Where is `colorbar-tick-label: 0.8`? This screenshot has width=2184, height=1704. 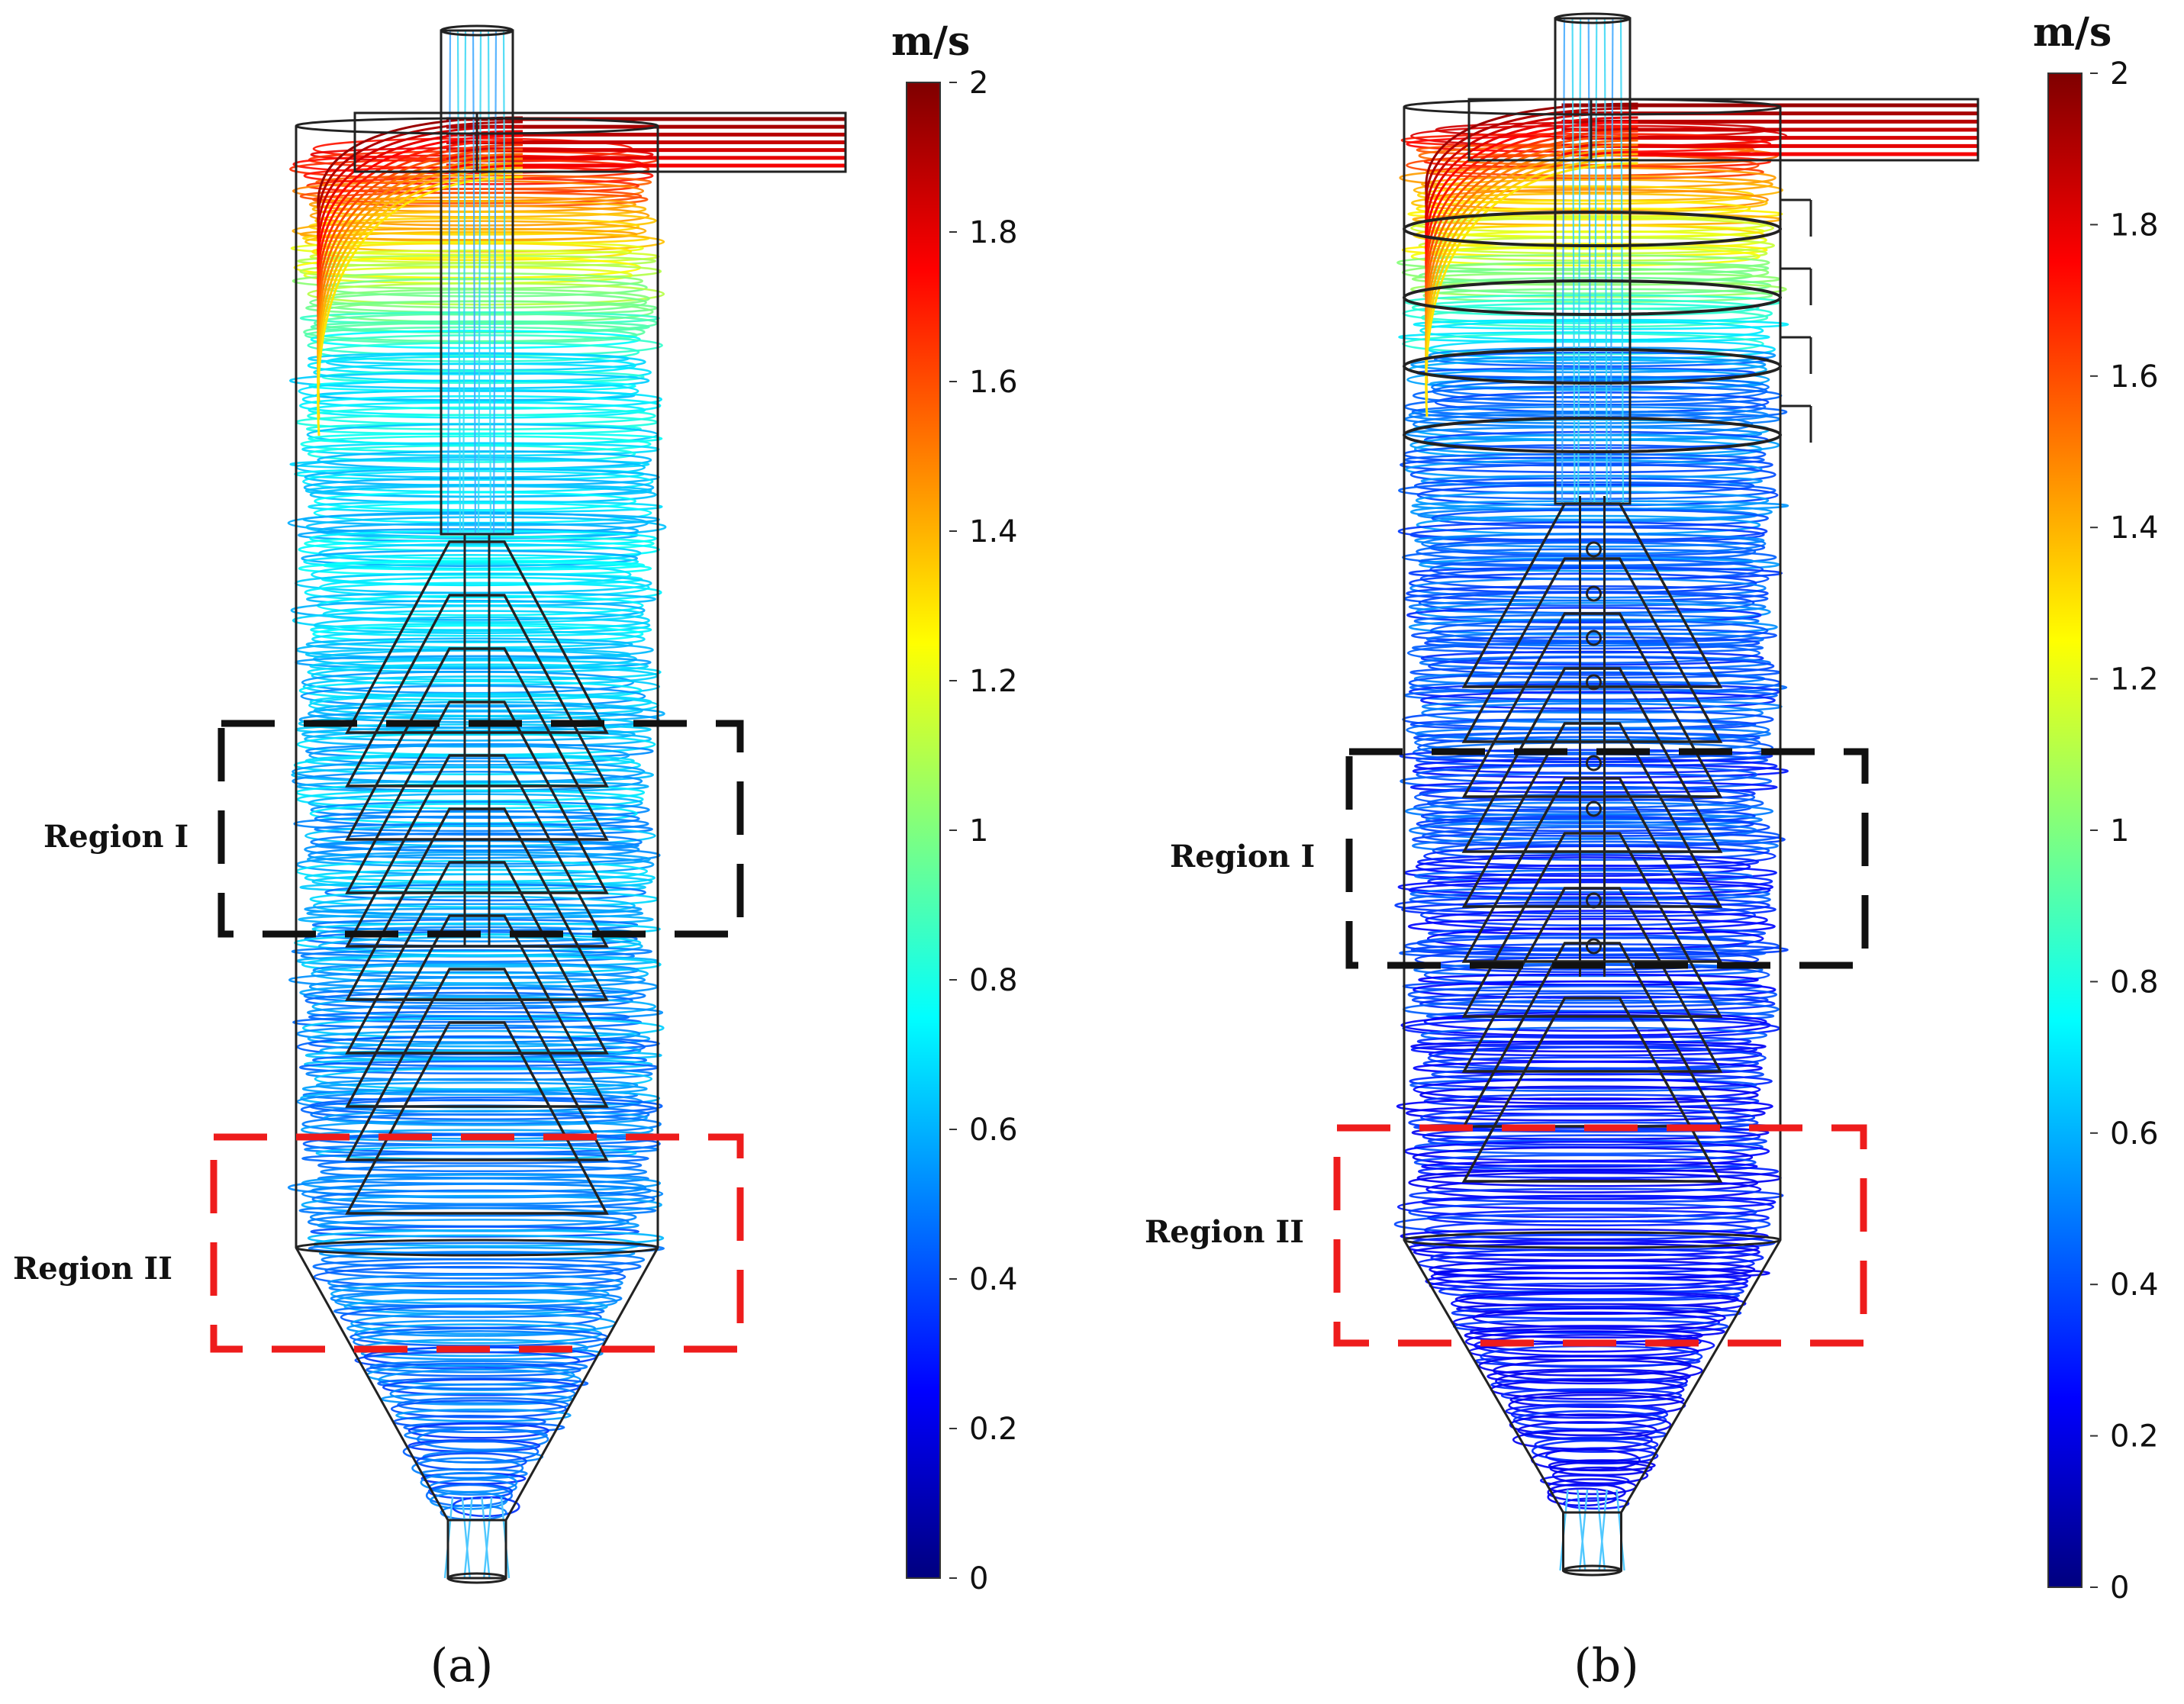 colorbar-tick-label: 0.8 is located at coordinates (993, 980).